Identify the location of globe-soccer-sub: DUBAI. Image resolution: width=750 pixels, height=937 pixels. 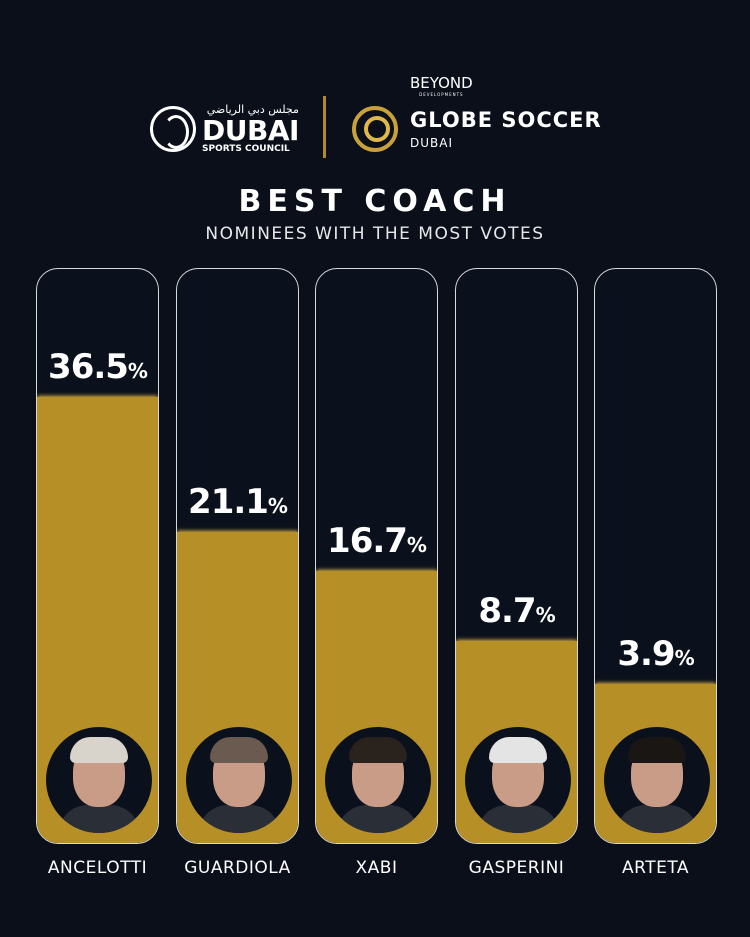
(432, 143).